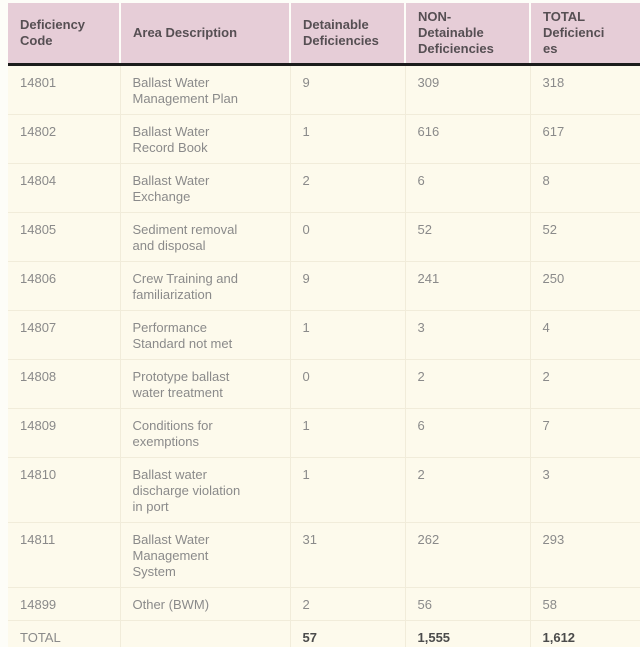 Image resolution: width=640 pixels, height=647 pixels. Describe the element at coordinates (584, 604) in the screenshot. I see `cell-total-deficiencies: 58` at that location.